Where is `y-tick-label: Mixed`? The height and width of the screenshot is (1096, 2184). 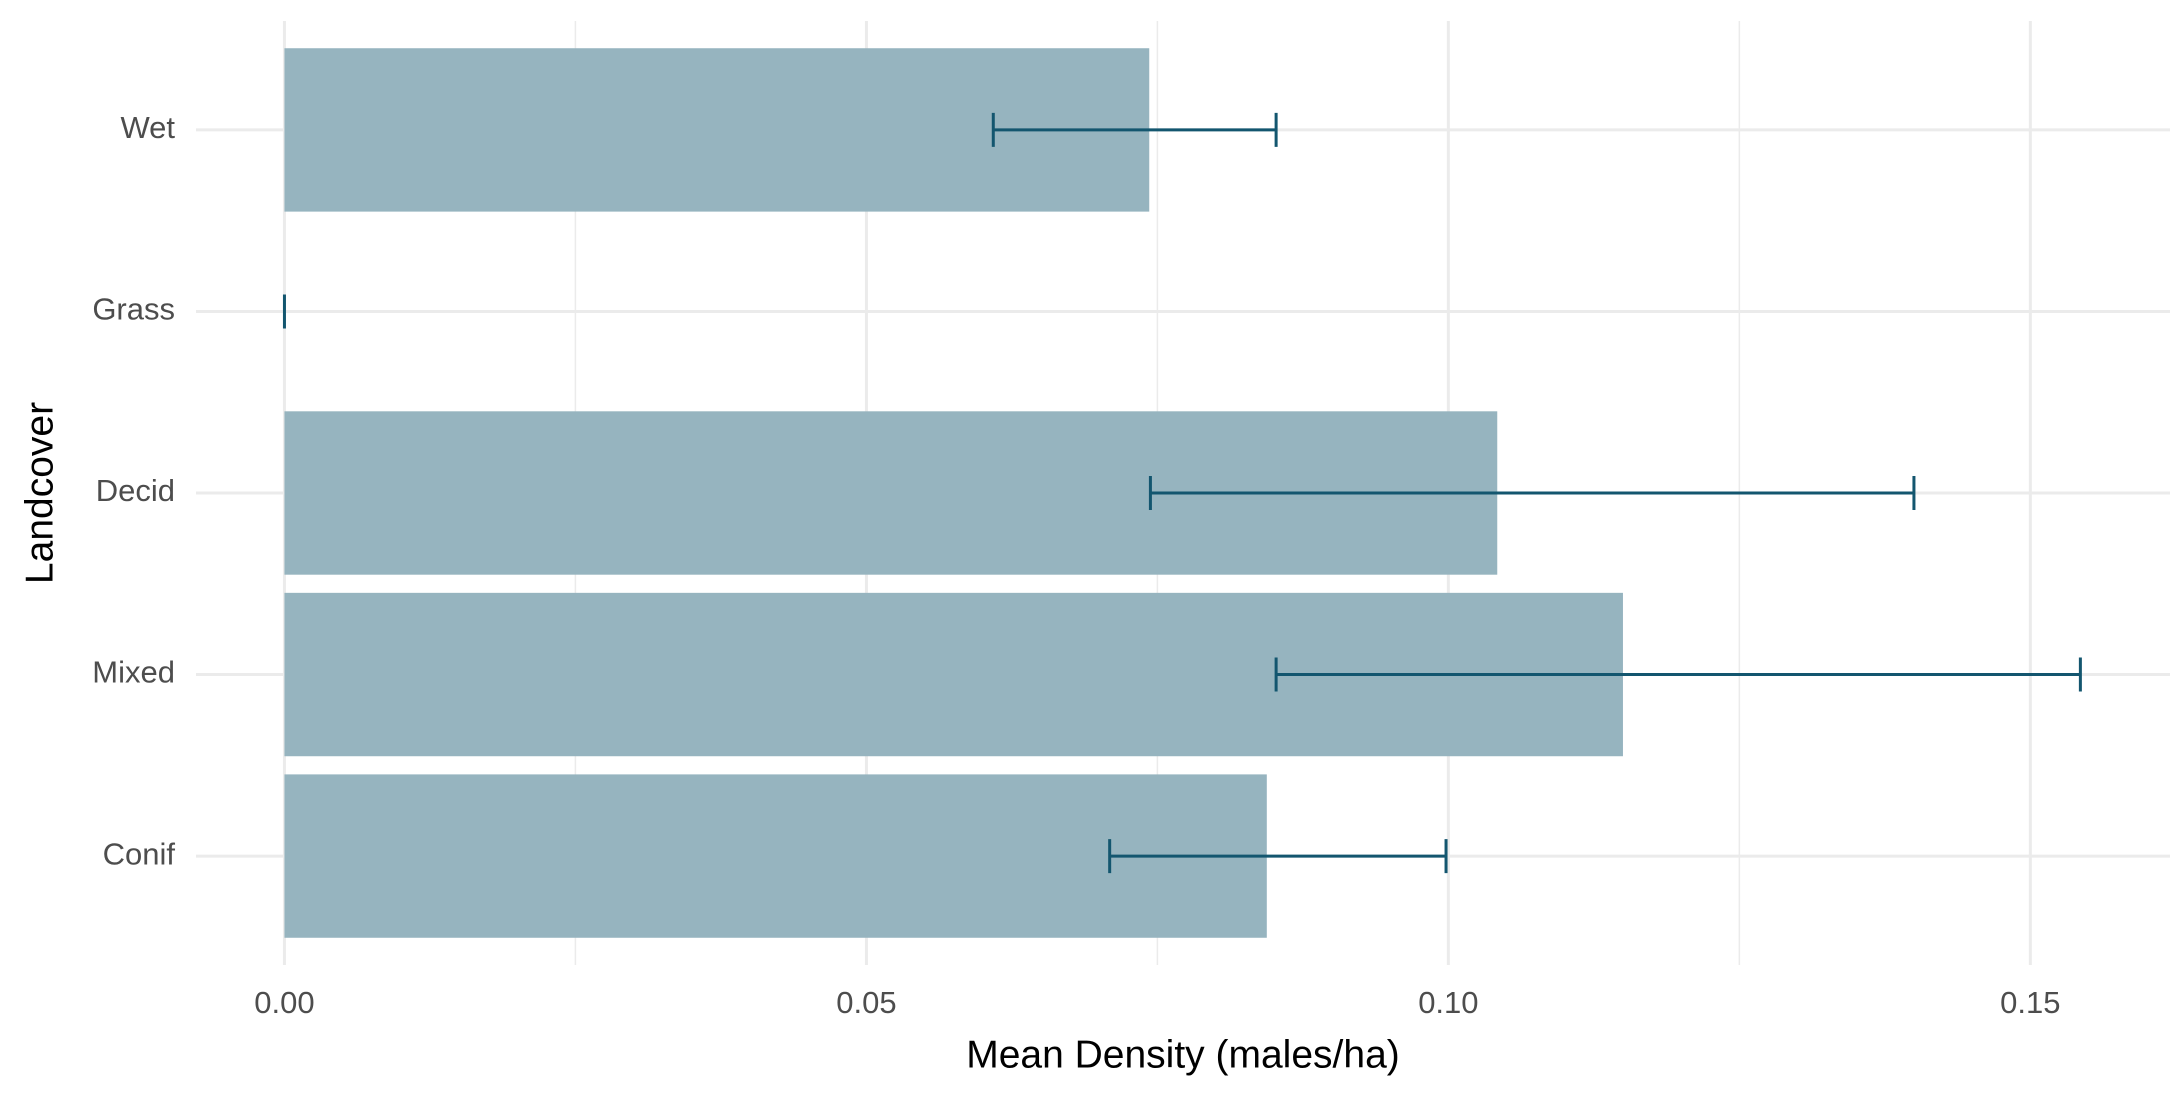
y-tick-label: Mixed is located at coordinates (133, 672).